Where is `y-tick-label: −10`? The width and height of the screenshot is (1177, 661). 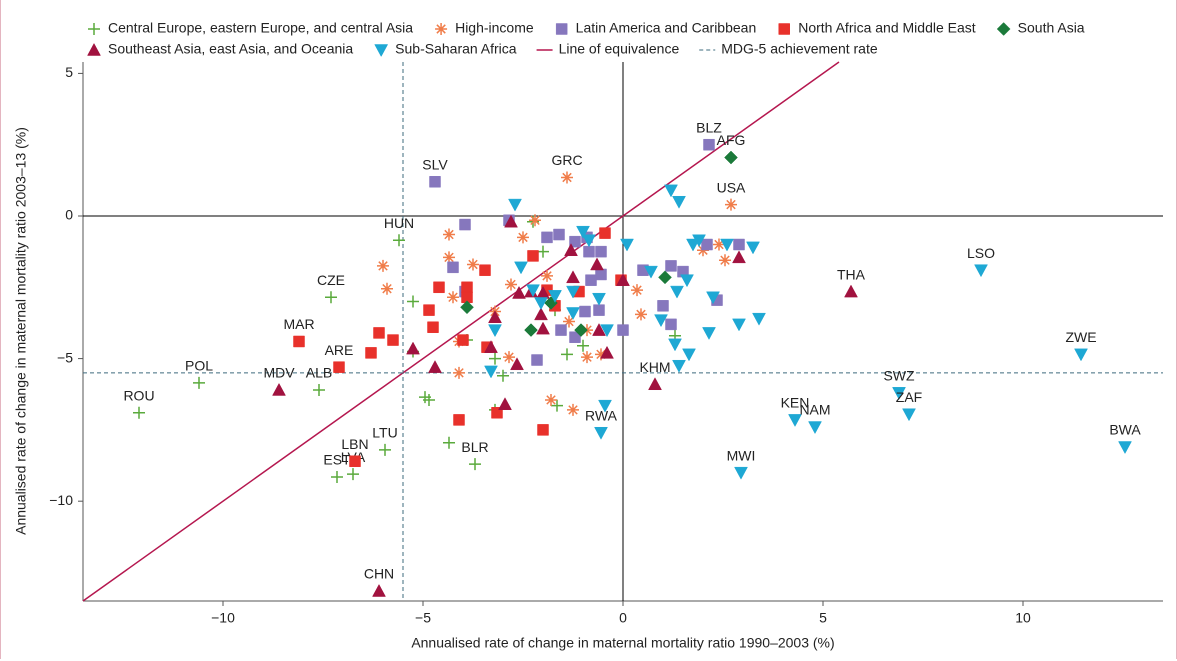 y-tick-label: −10 is located at coordinates (61, 500).